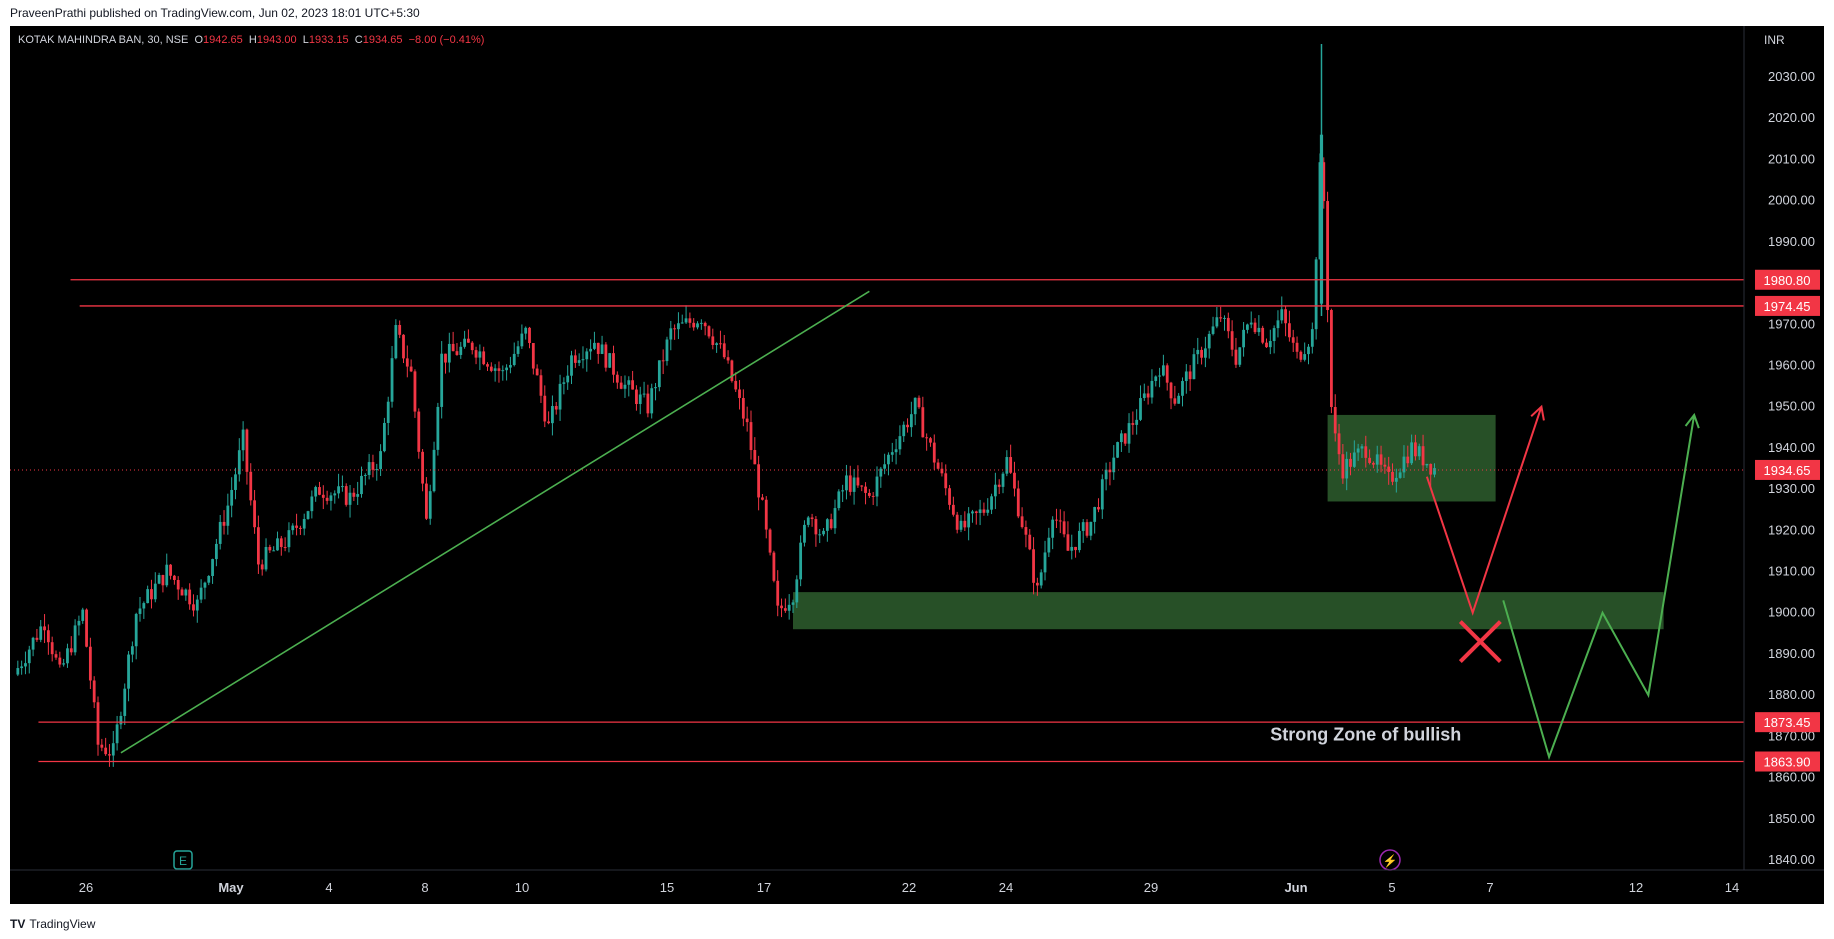  I want to click on footer-bar: TV TradingView, so click(917, 924).